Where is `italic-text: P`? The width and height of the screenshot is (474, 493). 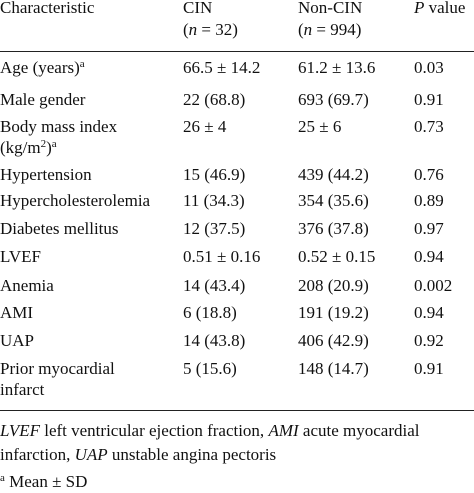
italic-text: P is located at coordinates (419, 8).